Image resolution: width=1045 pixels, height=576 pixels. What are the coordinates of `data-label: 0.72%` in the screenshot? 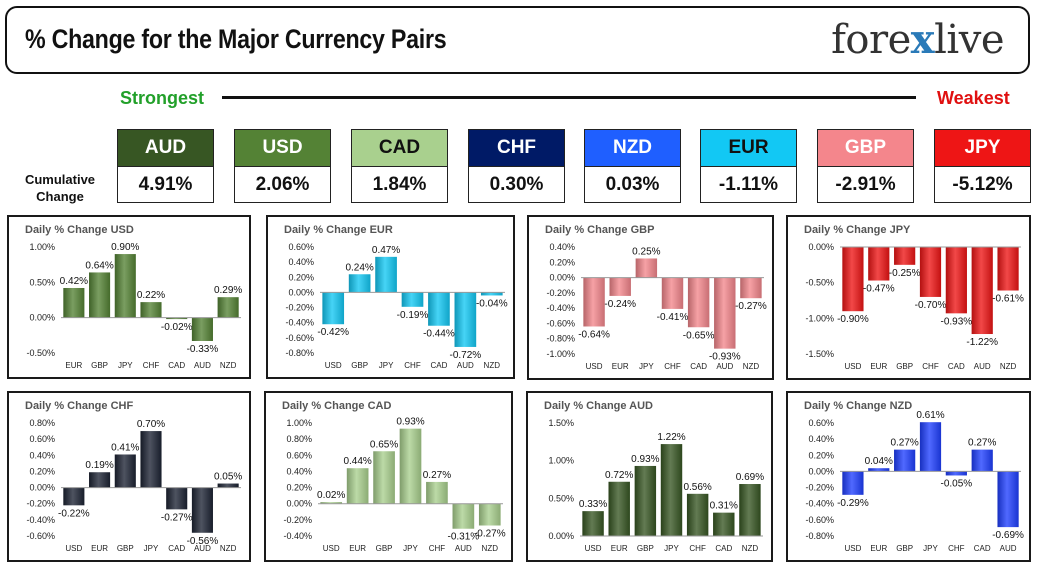 It's located at (619, 475).